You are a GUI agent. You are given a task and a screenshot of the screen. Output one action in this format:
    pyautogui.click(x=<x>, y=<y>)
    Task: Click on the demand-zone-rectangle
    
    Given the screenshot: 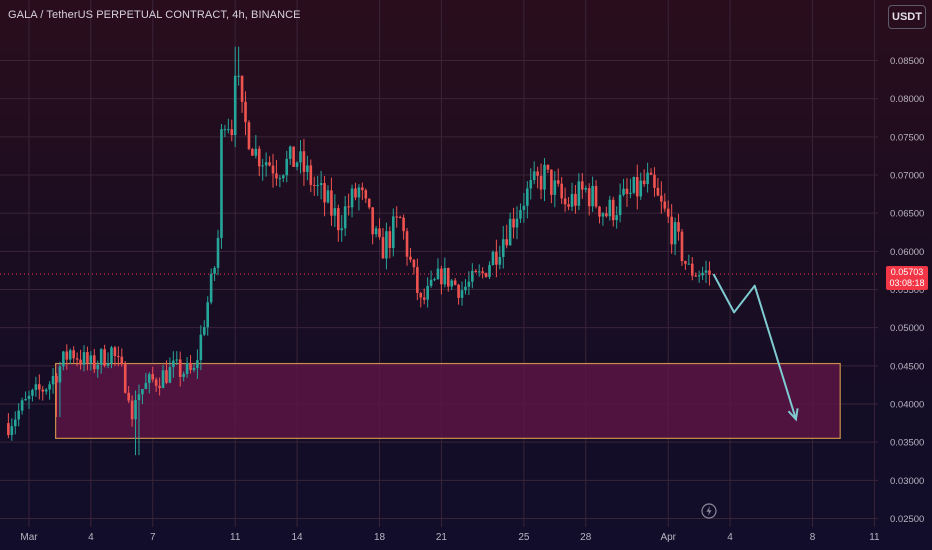 What is the action you would take?
    pyautogui.click(x=448, y=400)
    